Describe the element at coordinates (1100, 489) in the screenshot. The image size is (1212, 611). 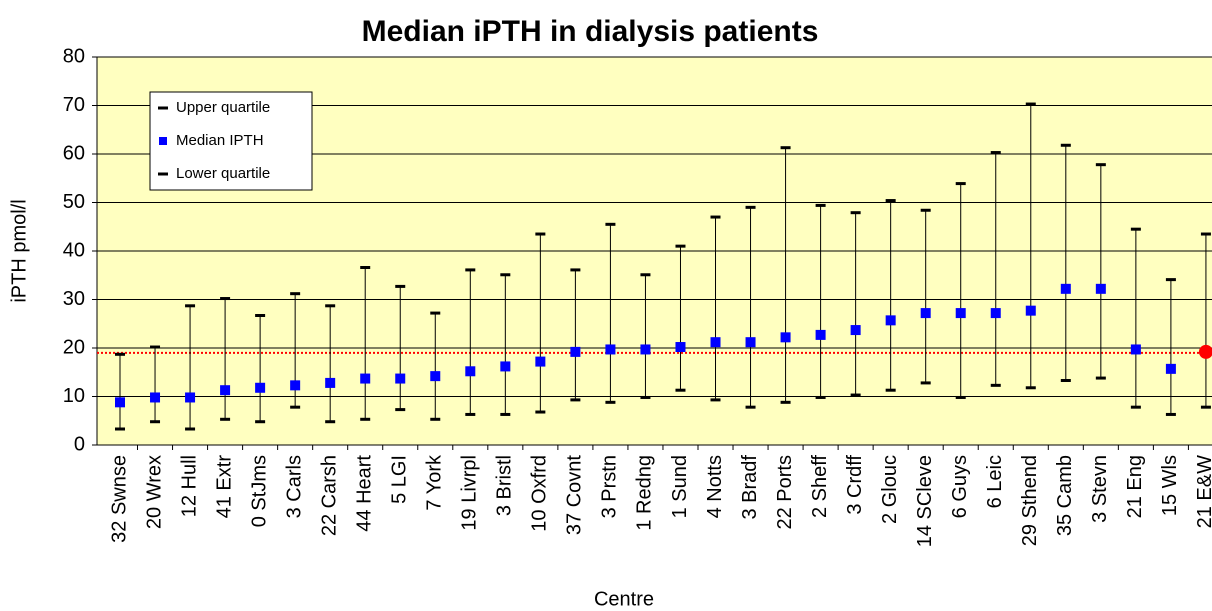
I see `x-tick-label: 3 Stevn` at that location.